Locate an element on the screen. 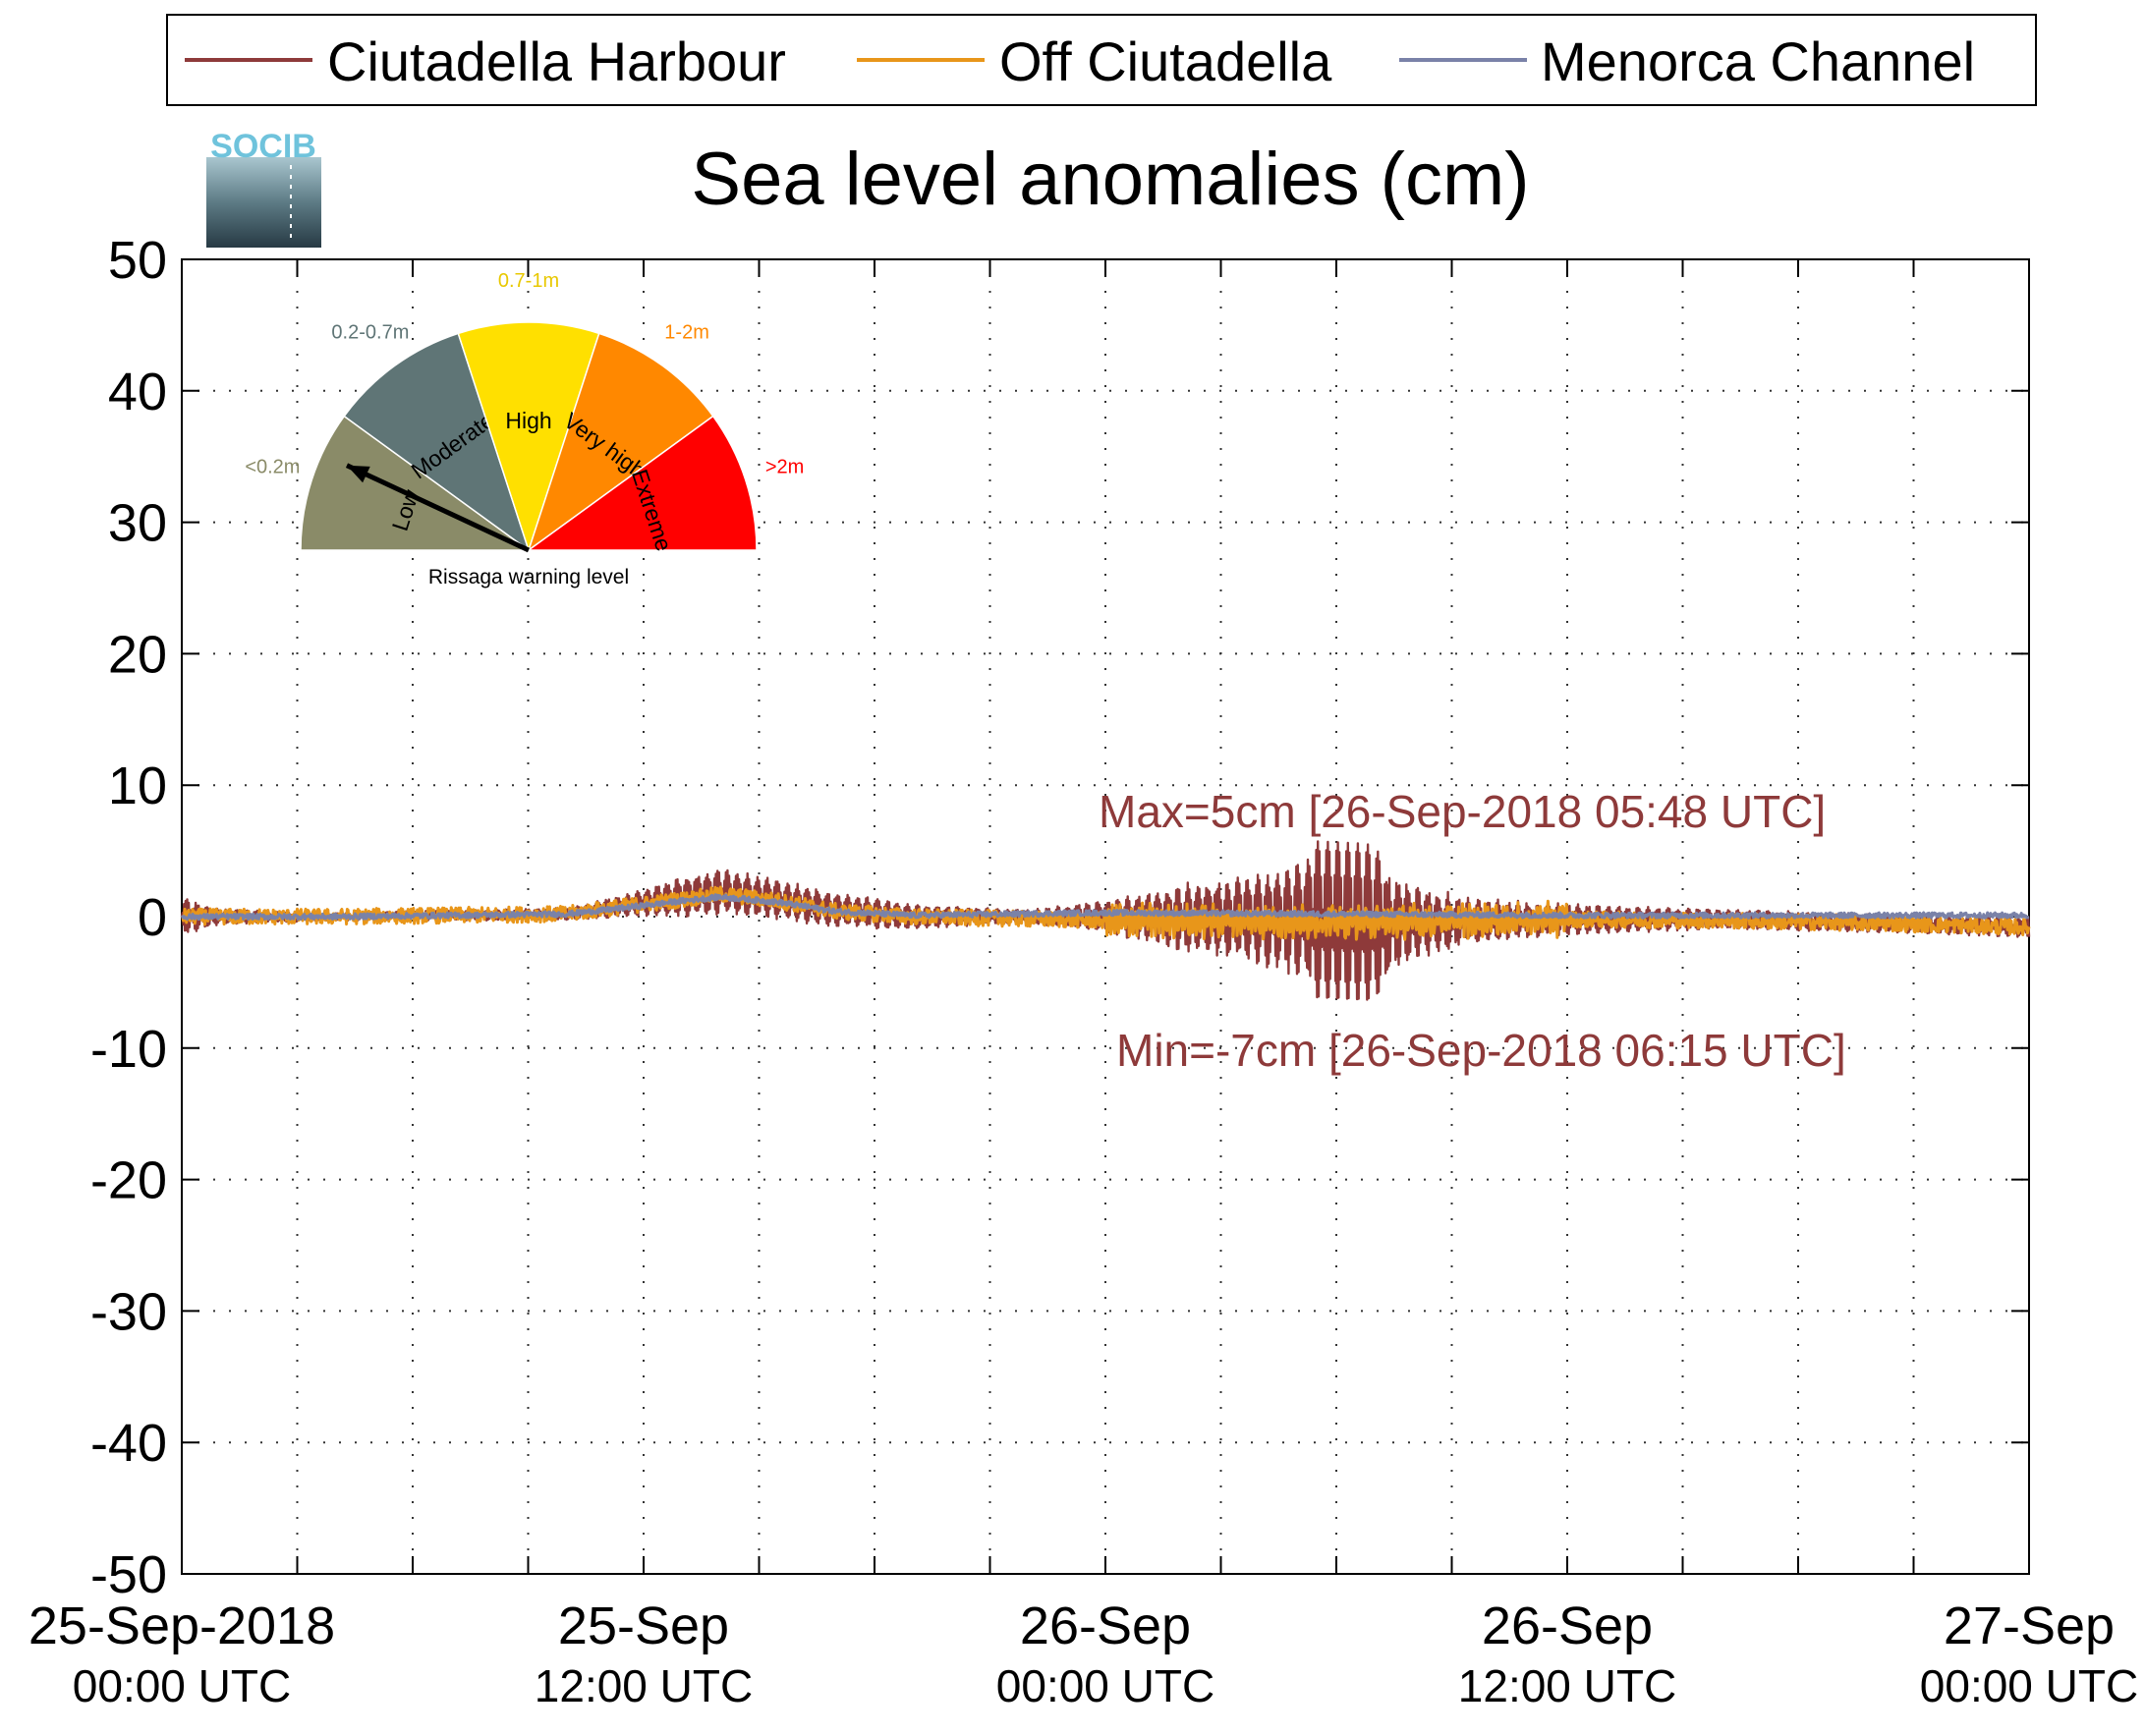 This screenshot has height=1736, width=2145. min-annotation: Min=-7cm [26-Sep-2018 06:15 UTC] is located at coordinates (1481, 1050).